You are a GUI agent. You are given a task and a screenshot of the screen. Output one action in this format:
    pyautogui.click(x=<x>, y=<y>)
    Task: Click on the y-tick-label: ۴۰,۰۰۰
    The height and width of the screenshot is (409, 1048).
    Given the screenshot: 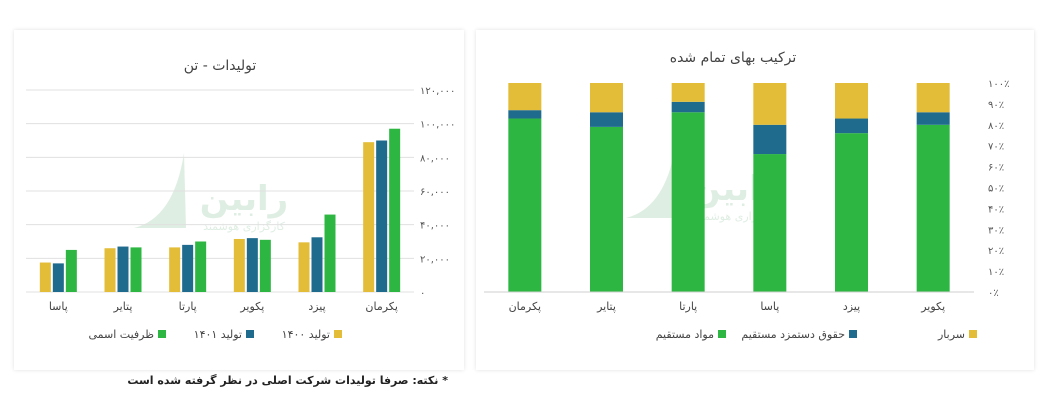 What is the action you would take?
    pyautogui.click(x=435, y=226)
    